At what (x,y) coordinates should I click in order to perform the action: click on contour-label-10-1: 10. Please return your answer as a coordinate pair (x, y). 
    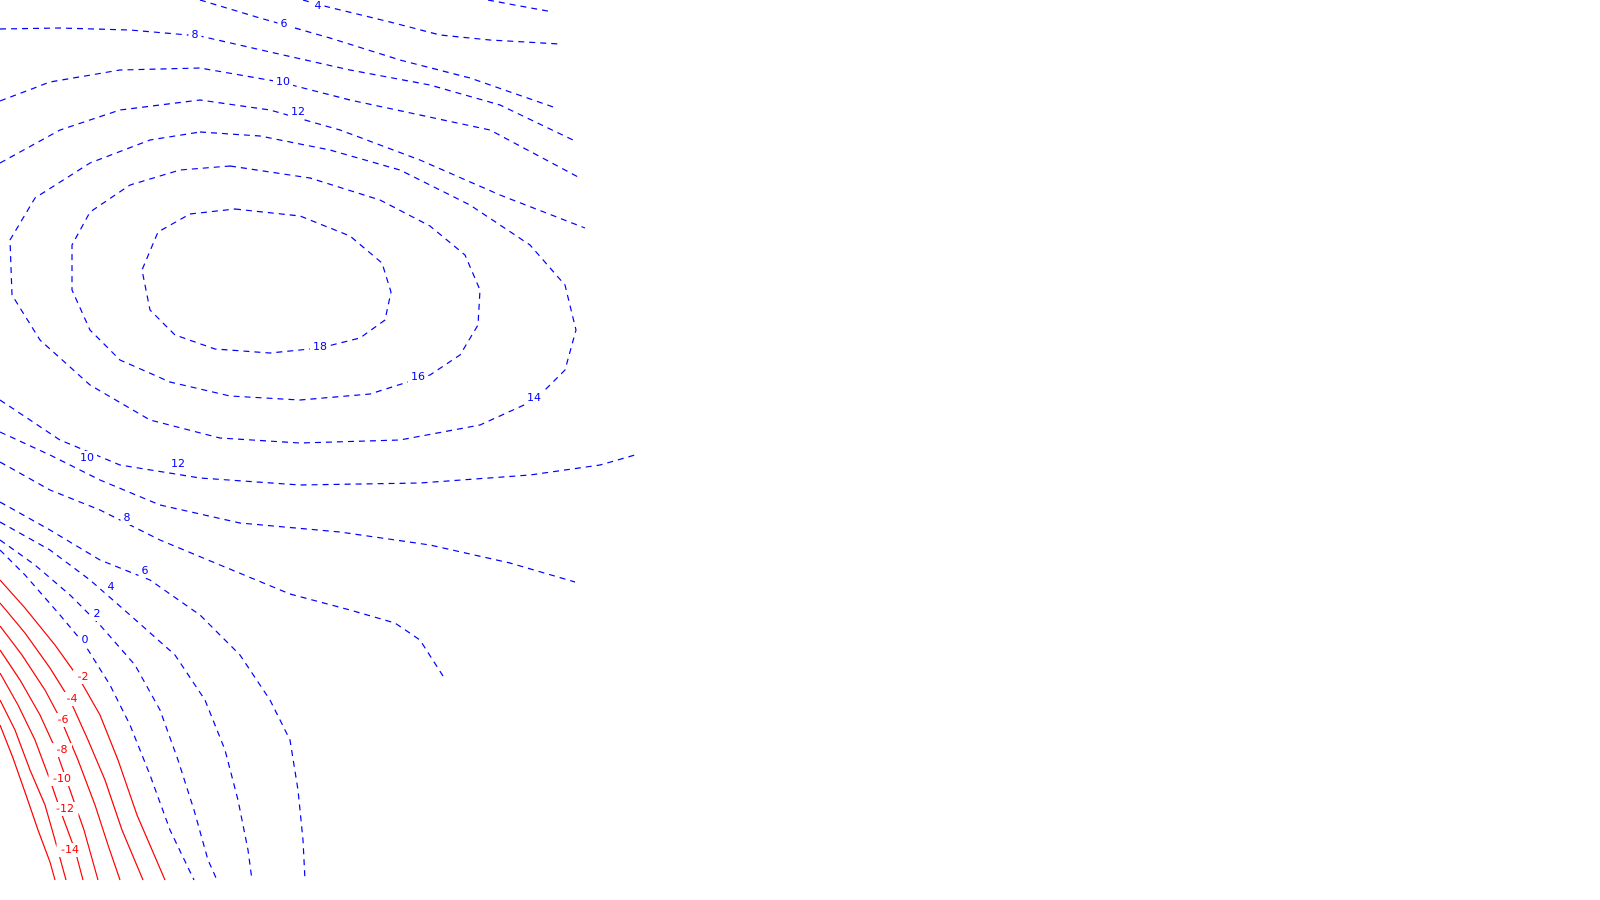
    Looking at the image, I should click on (283, 81).